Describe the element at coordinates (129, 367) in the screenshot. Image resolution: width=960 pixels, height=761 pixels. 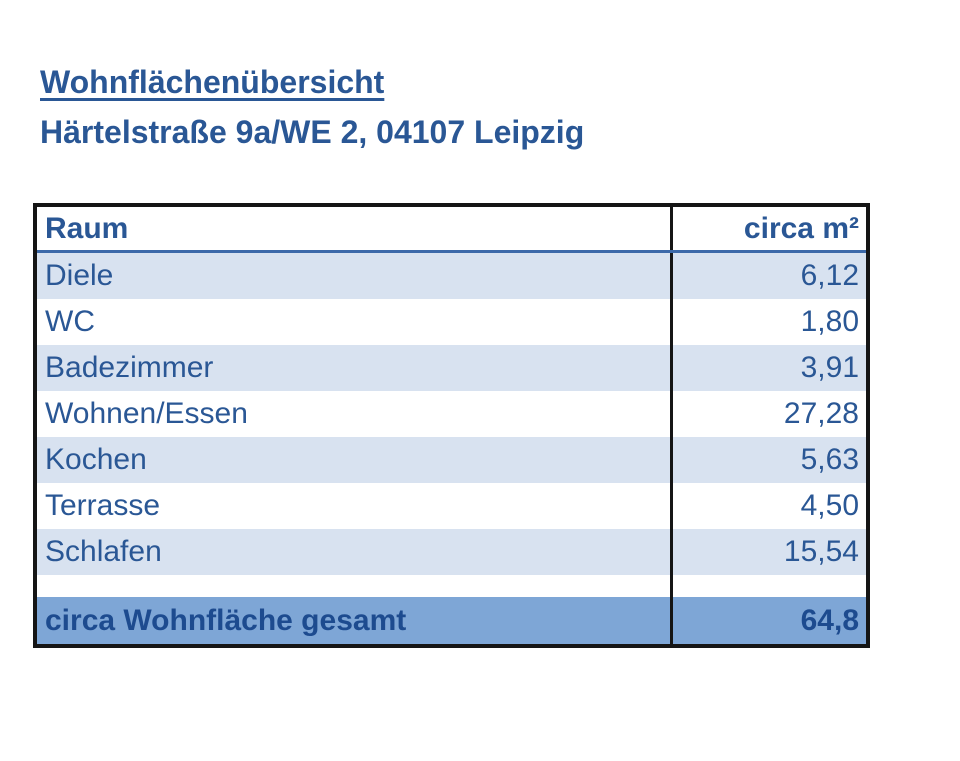
I see `room-cell: Badezimmer` at that location.